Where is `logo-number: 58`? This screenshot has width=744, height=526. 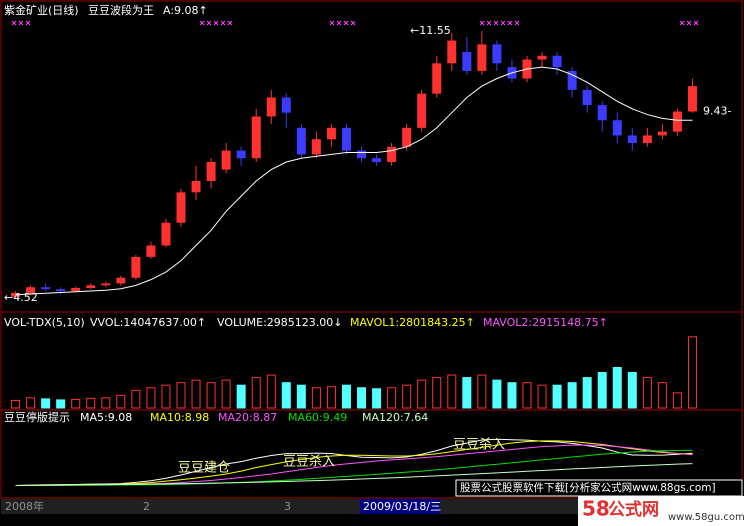
logo-number: 58 is located at coordinates (596, 509).